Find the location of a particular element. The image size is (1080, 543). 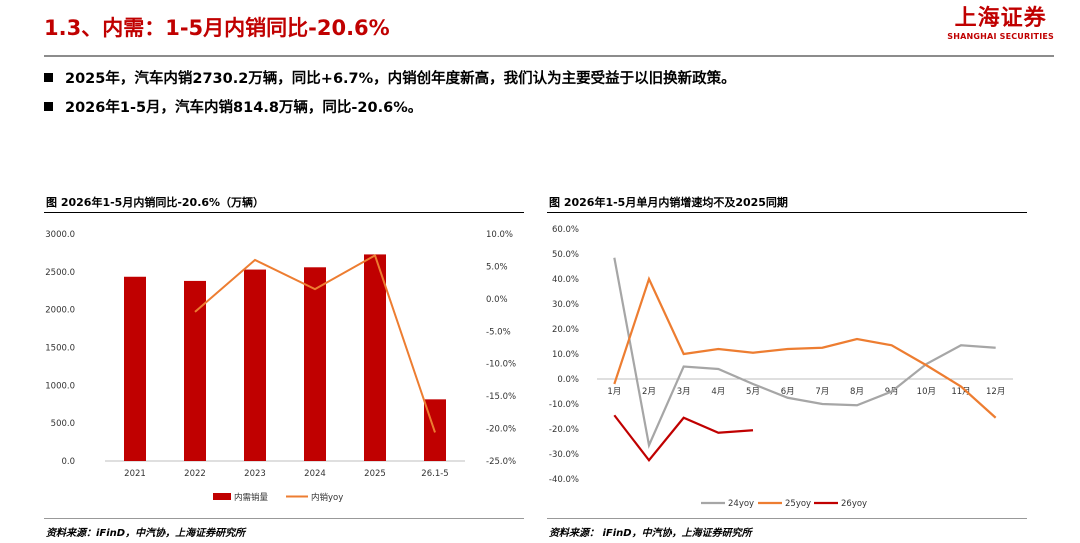

series-line-24yoy is located at coordinates (804, 353).